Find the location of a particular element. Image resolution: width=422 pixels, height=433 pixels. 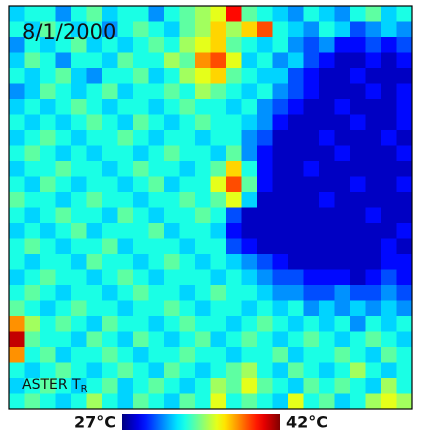

colorbar is located at coordinates (201, 422).